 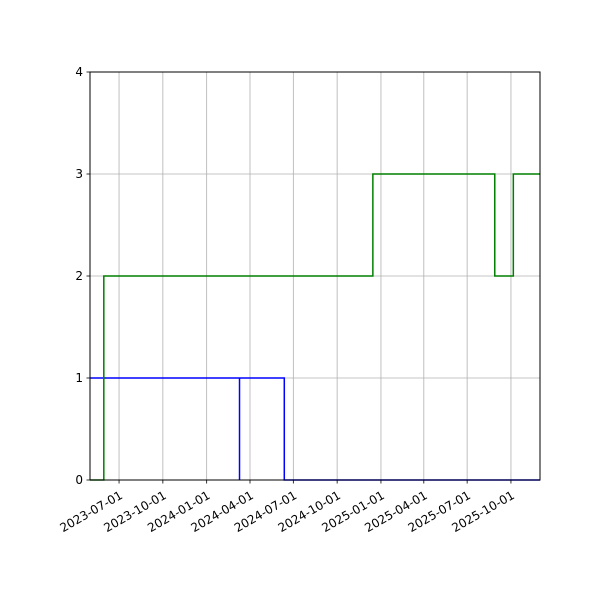 What do you see at coordinates (79, 378) in the screenshot?
I see `y-tick-label: 1` at bounding box center [79, 378].